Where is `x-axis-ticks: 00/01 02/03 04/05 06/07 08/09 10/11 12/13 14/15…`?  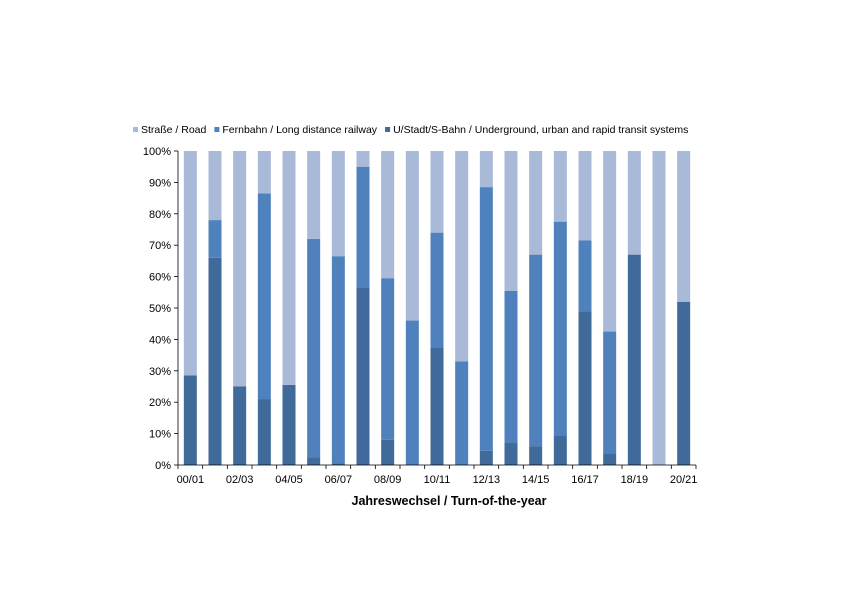
x-axis-ticks: 00/01 02/03 04/05 06/07 08/09 10/11 12/13 14/15… is located at coordinates (437, 475).